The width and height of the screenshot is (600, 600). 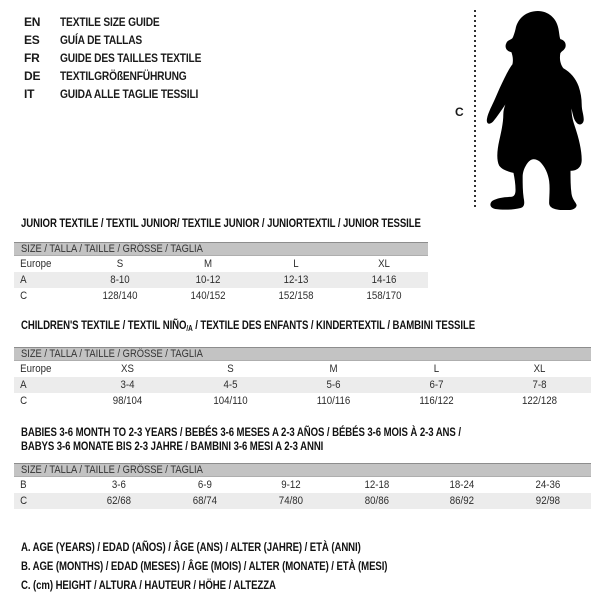 I want to click on size-cell: 116/122, so click(x=436, y=401).